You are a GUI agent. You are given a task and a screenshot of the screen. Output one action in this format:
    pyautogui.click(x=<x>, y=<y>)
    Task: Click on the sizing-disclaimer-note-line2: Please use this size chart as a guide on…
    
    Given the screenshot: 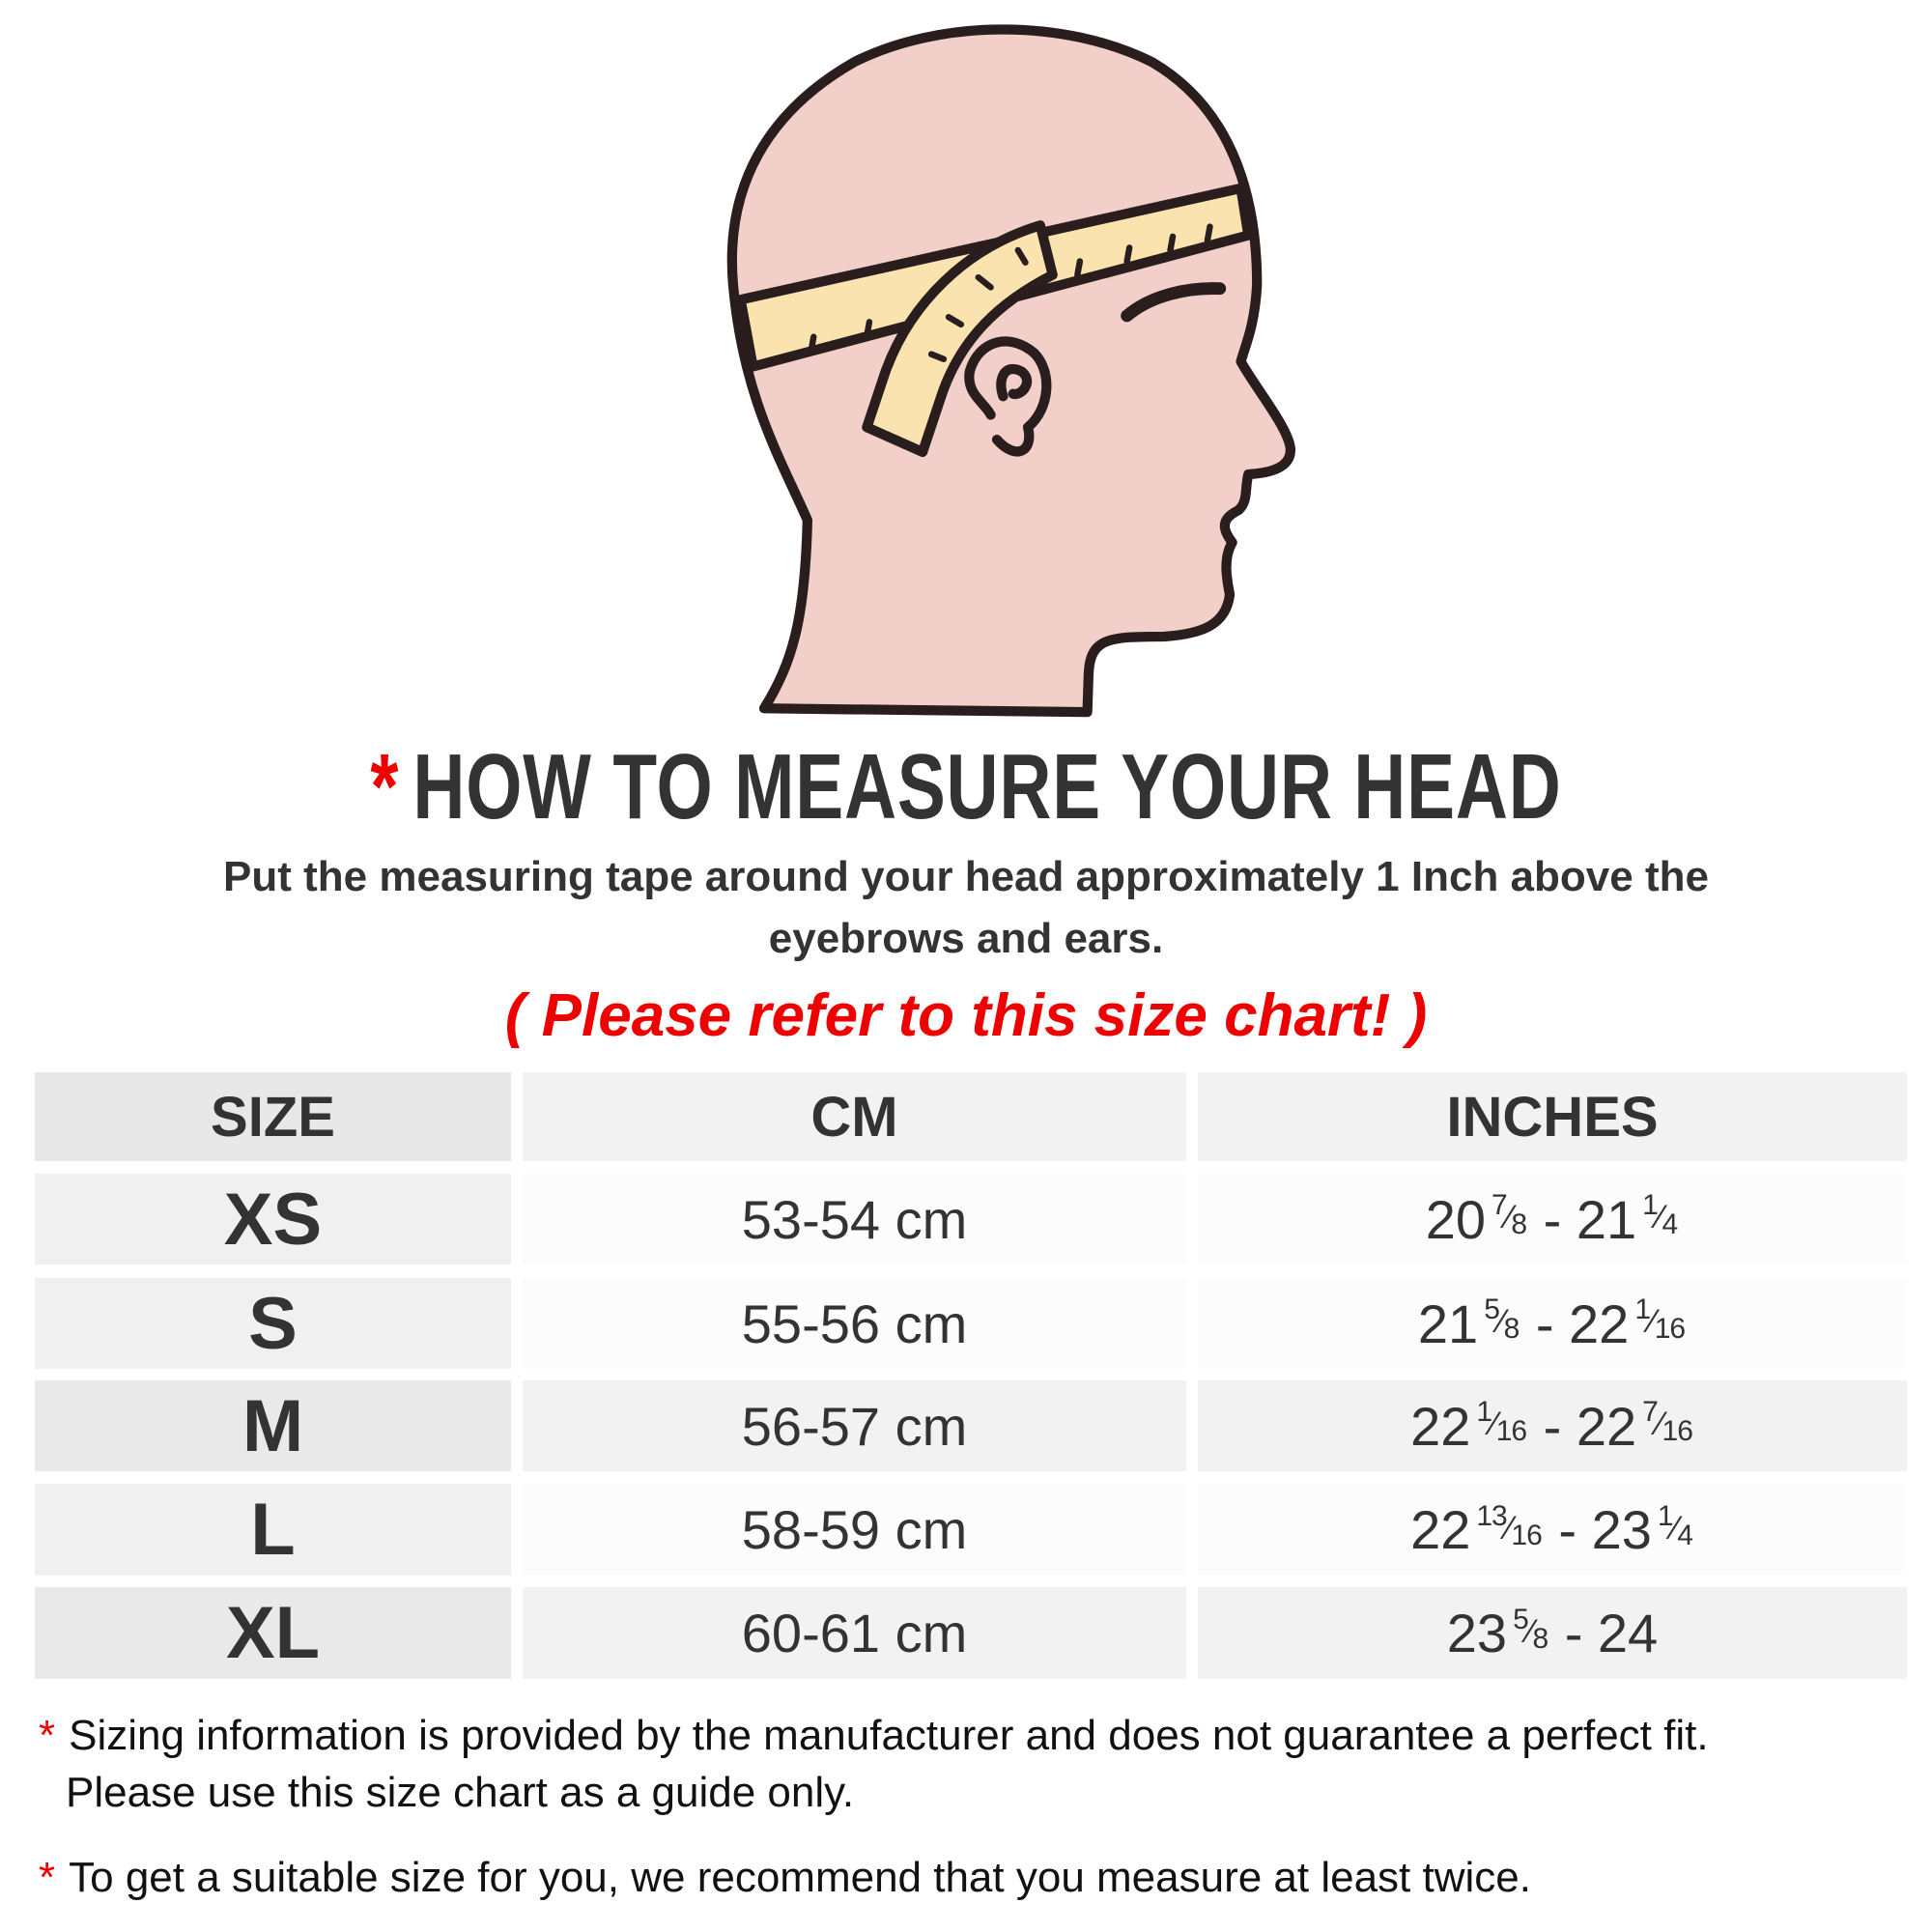 What is the action you would take?
    pyautogui.click(x=460, y=1792)
    